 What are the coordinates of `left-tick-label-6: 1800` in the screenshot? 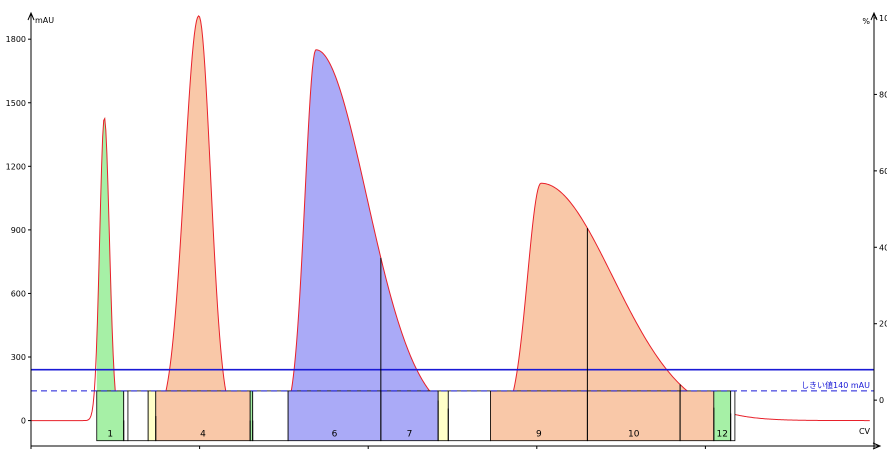 It's located at (16, 39).